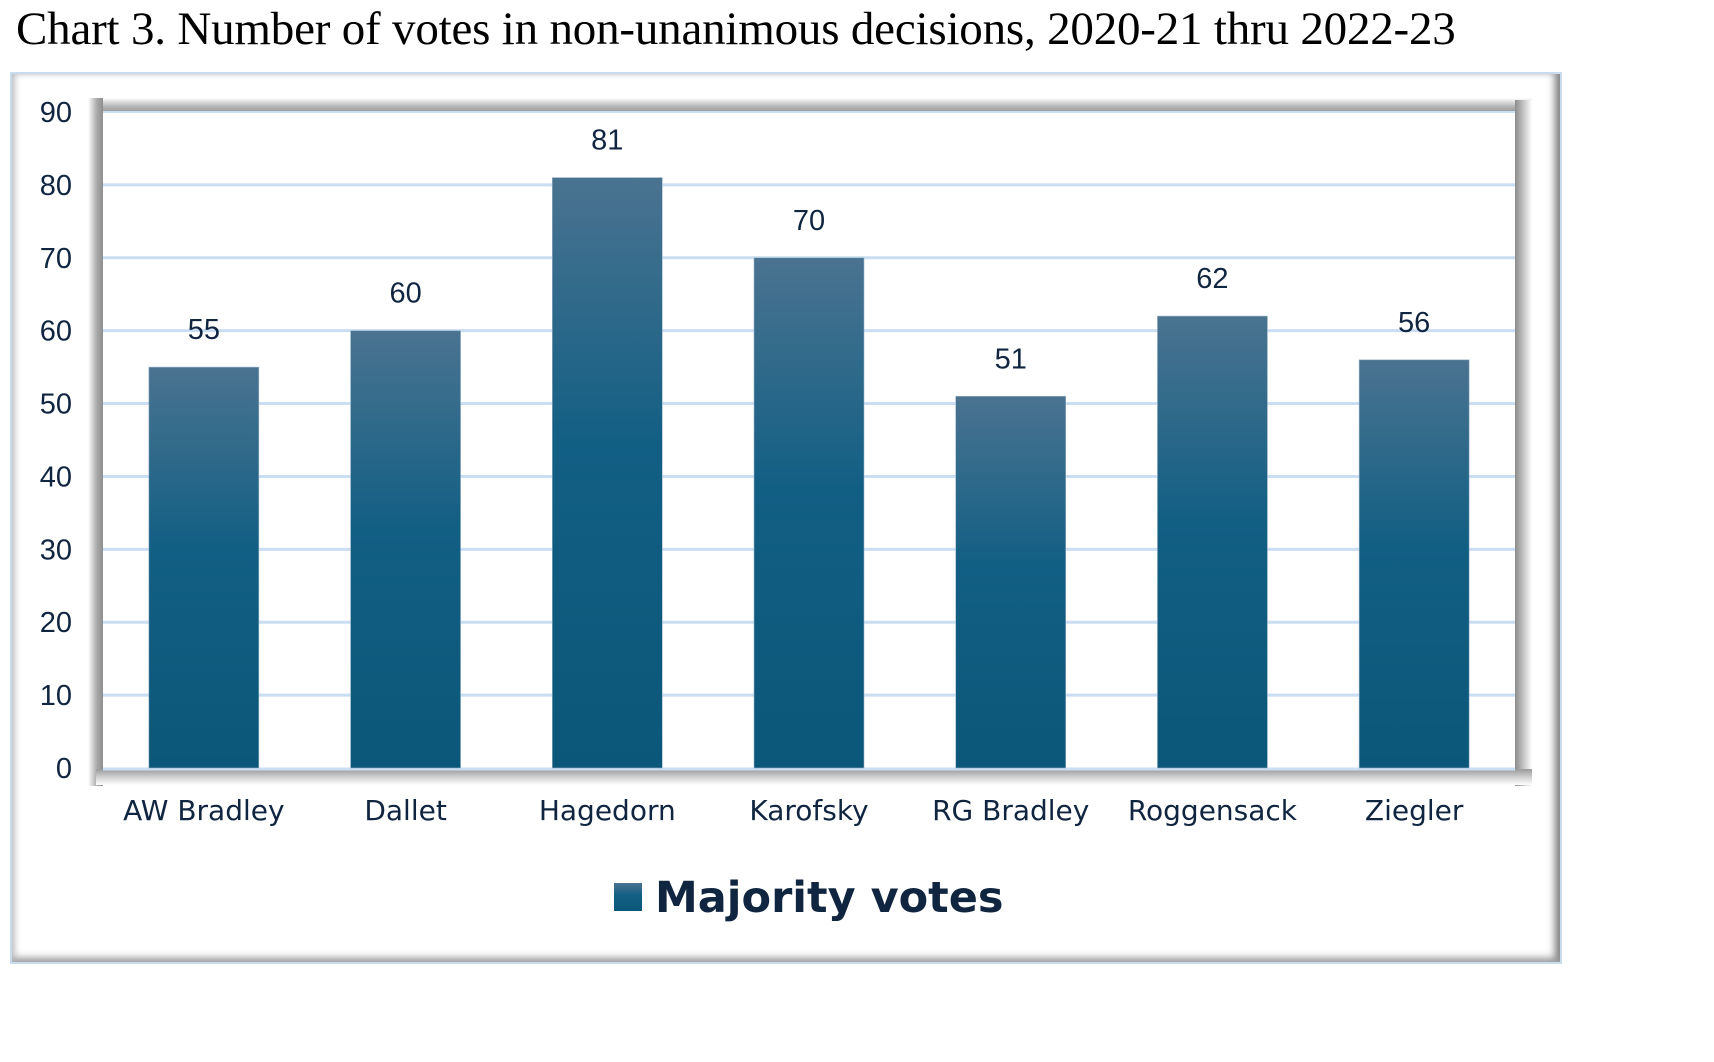 This screenshot has height=1062, width=1714. What do you see at coordinates (1414, 323) in the screenshot?
I see `data-label: 56` at bounding box center [1414, 323].